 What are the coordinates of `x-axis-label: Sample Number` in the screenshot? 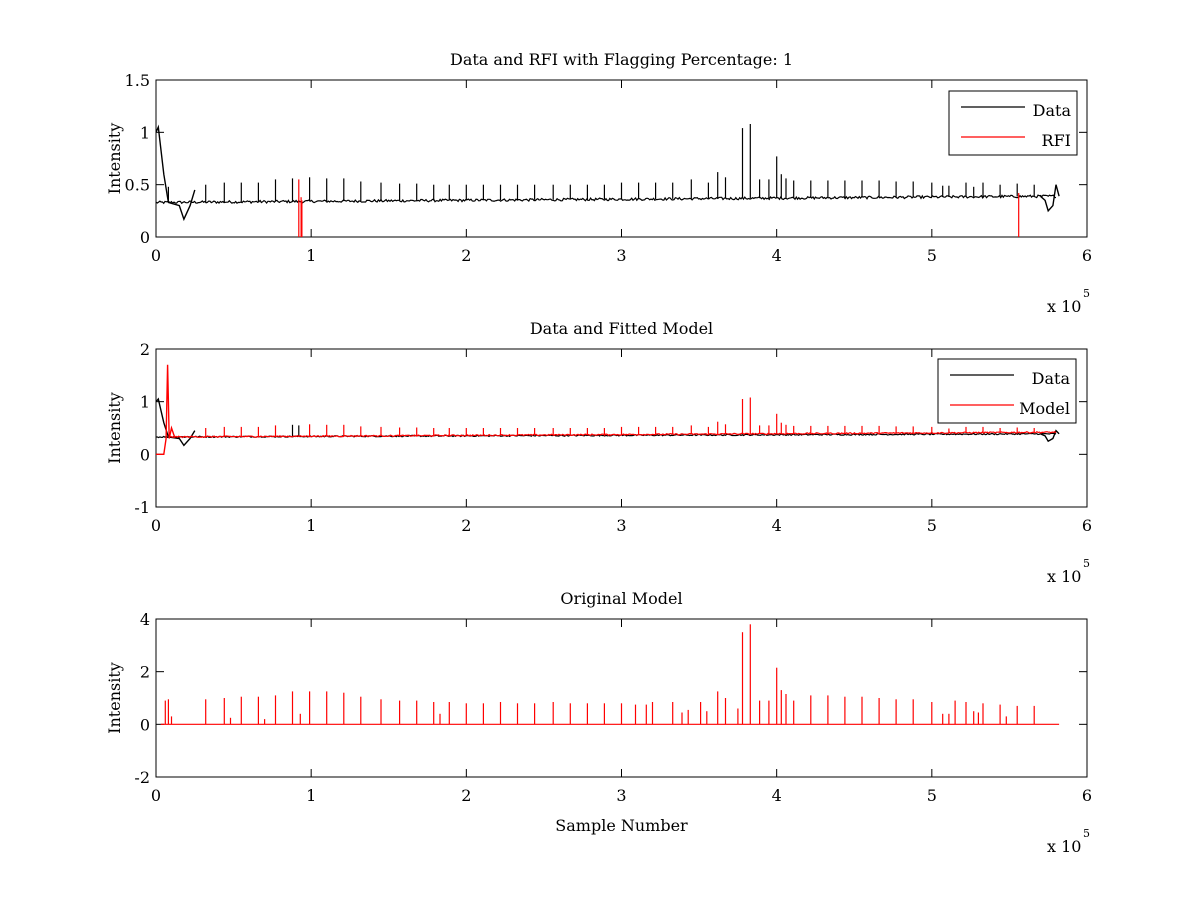 It's located at (621, 825).